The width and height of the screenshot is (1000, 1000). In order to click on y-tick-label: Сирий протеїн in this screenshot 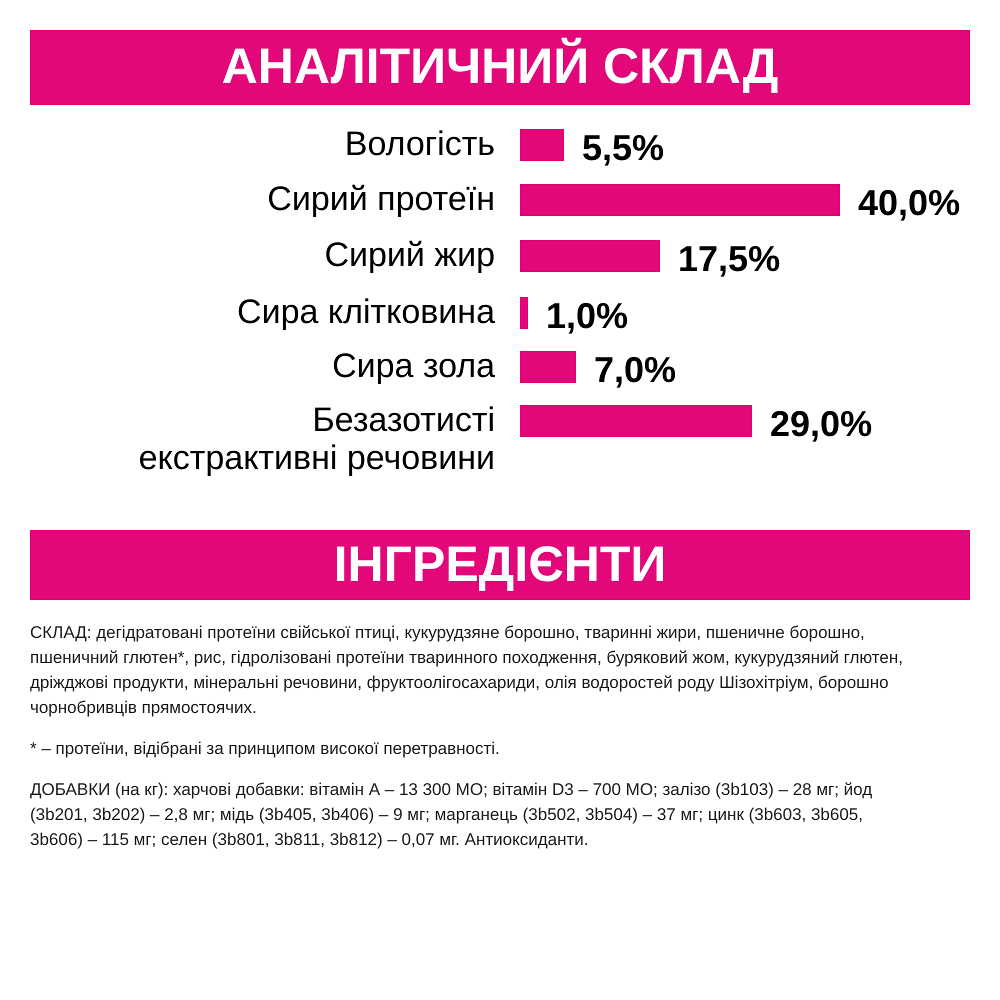, I will do `click(381, 199)`.